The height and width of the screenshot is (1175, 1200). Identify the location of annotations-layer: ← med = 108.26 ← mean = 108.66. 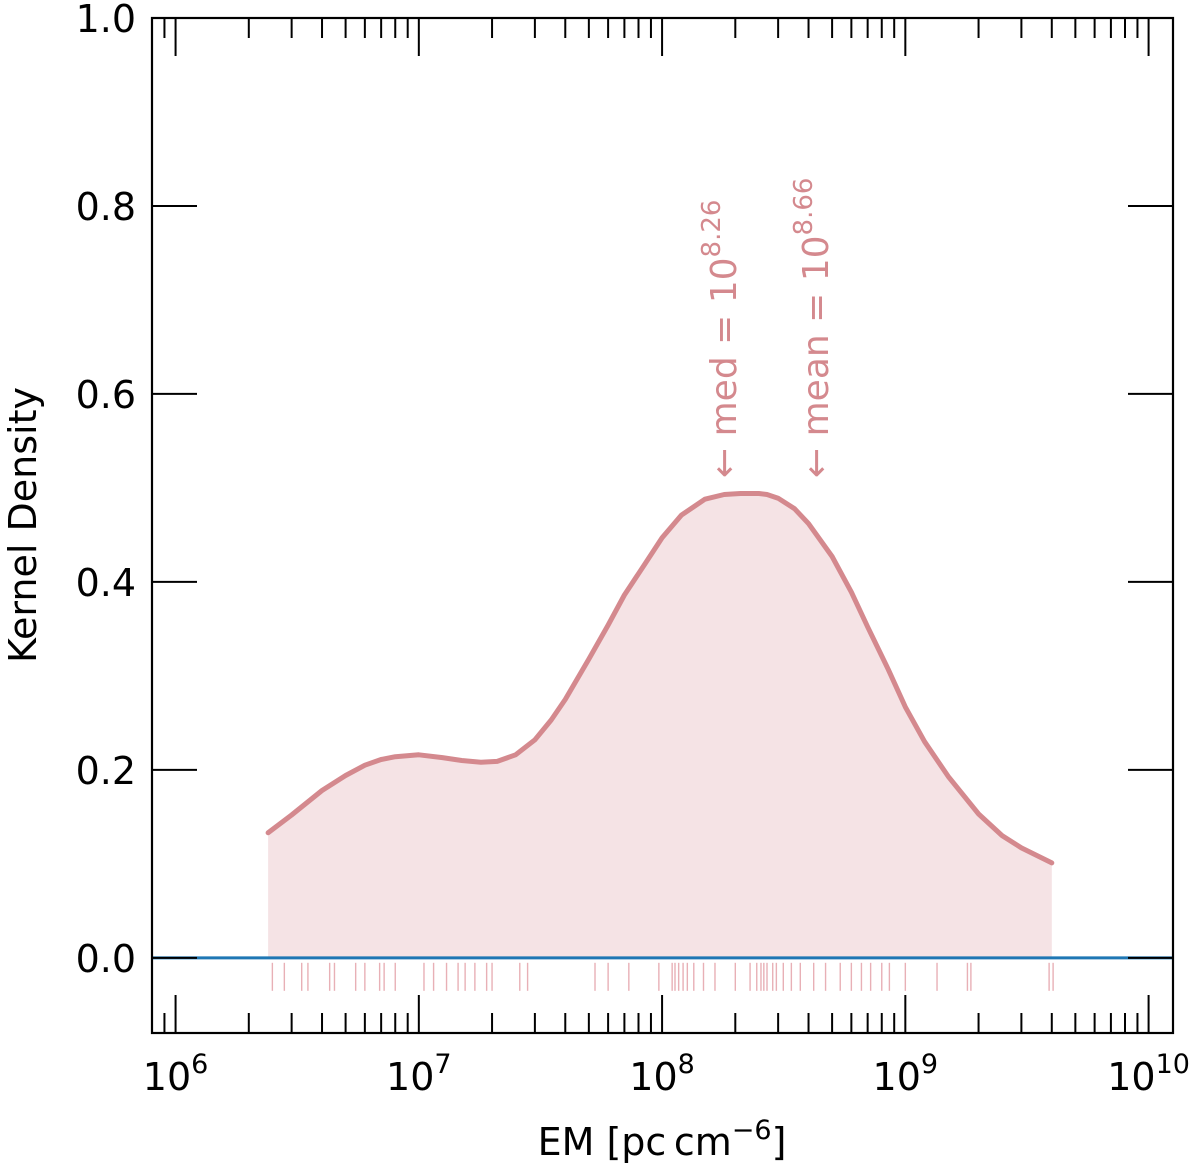
(767, 328).